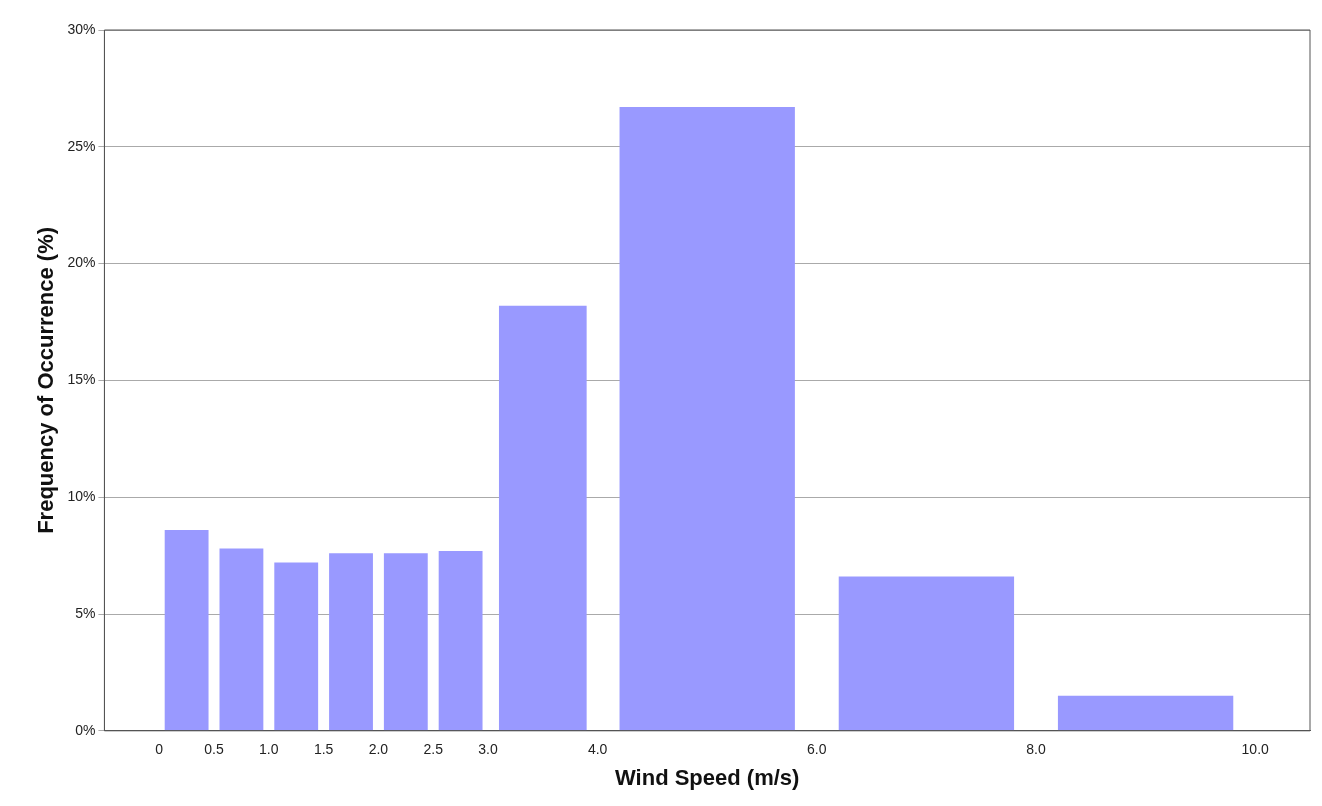 This screenshot has height=806, width=1322. What do you see at coordinates (159, 749) in the screenshot?
I see `x-tick-label: 0` at bounding box center [159, 749].